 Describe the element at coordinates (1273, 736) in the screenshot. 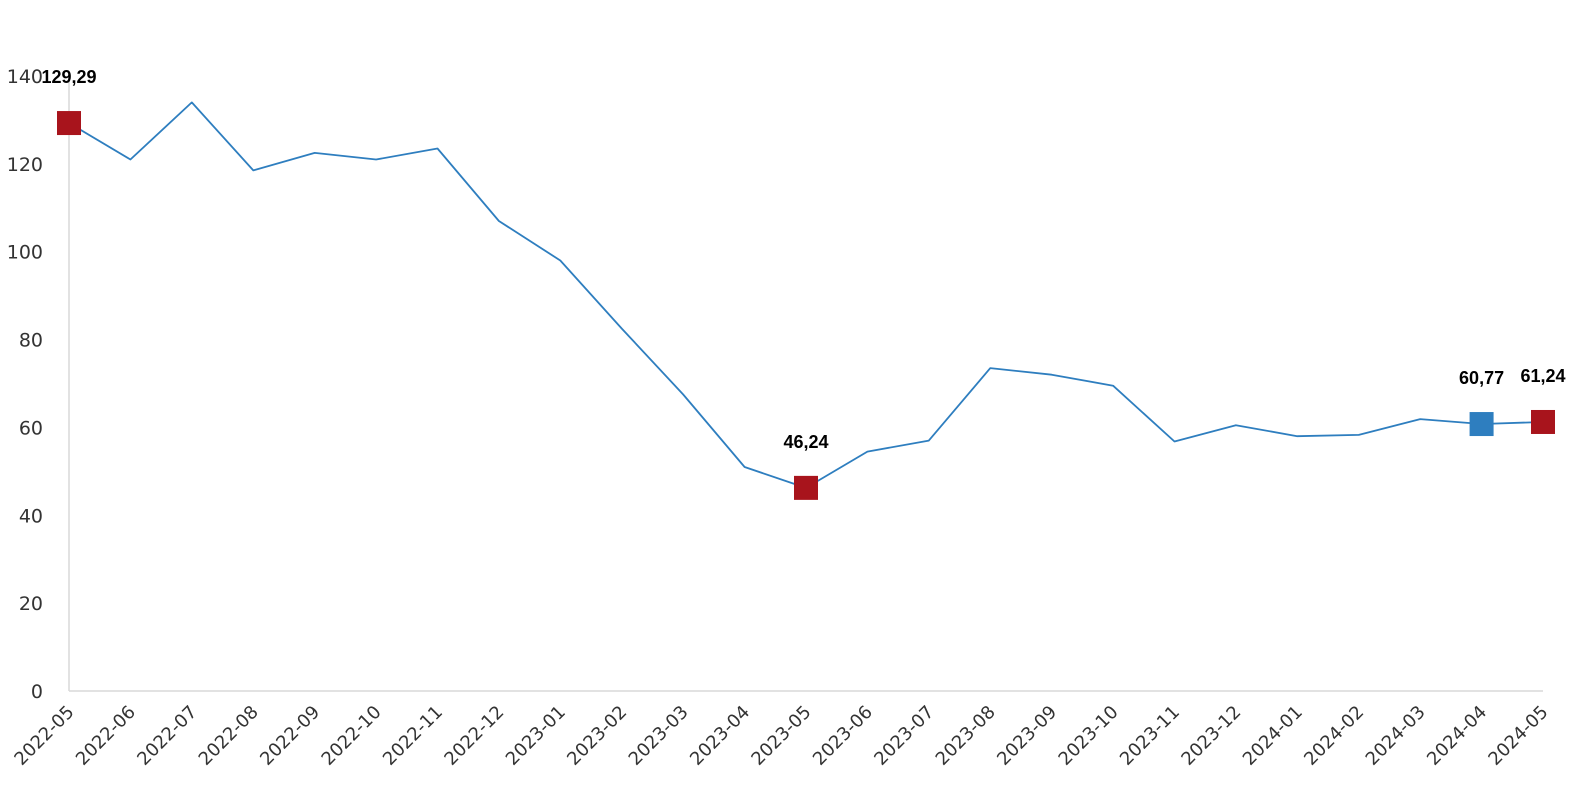

I see `x-tick-label: 2024-01` at that location.